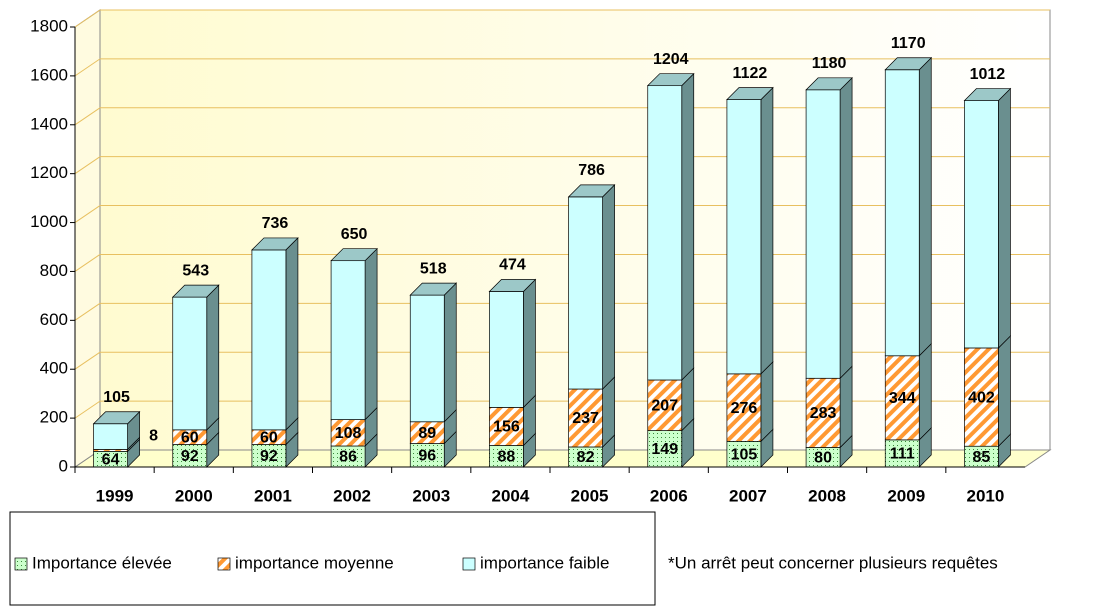 The width and height of the screenshot is (1097, 612). What do you see at coordinates (902, 454) in the screenshot?
I see `data-label: 111` at bounding box center [902, 454].